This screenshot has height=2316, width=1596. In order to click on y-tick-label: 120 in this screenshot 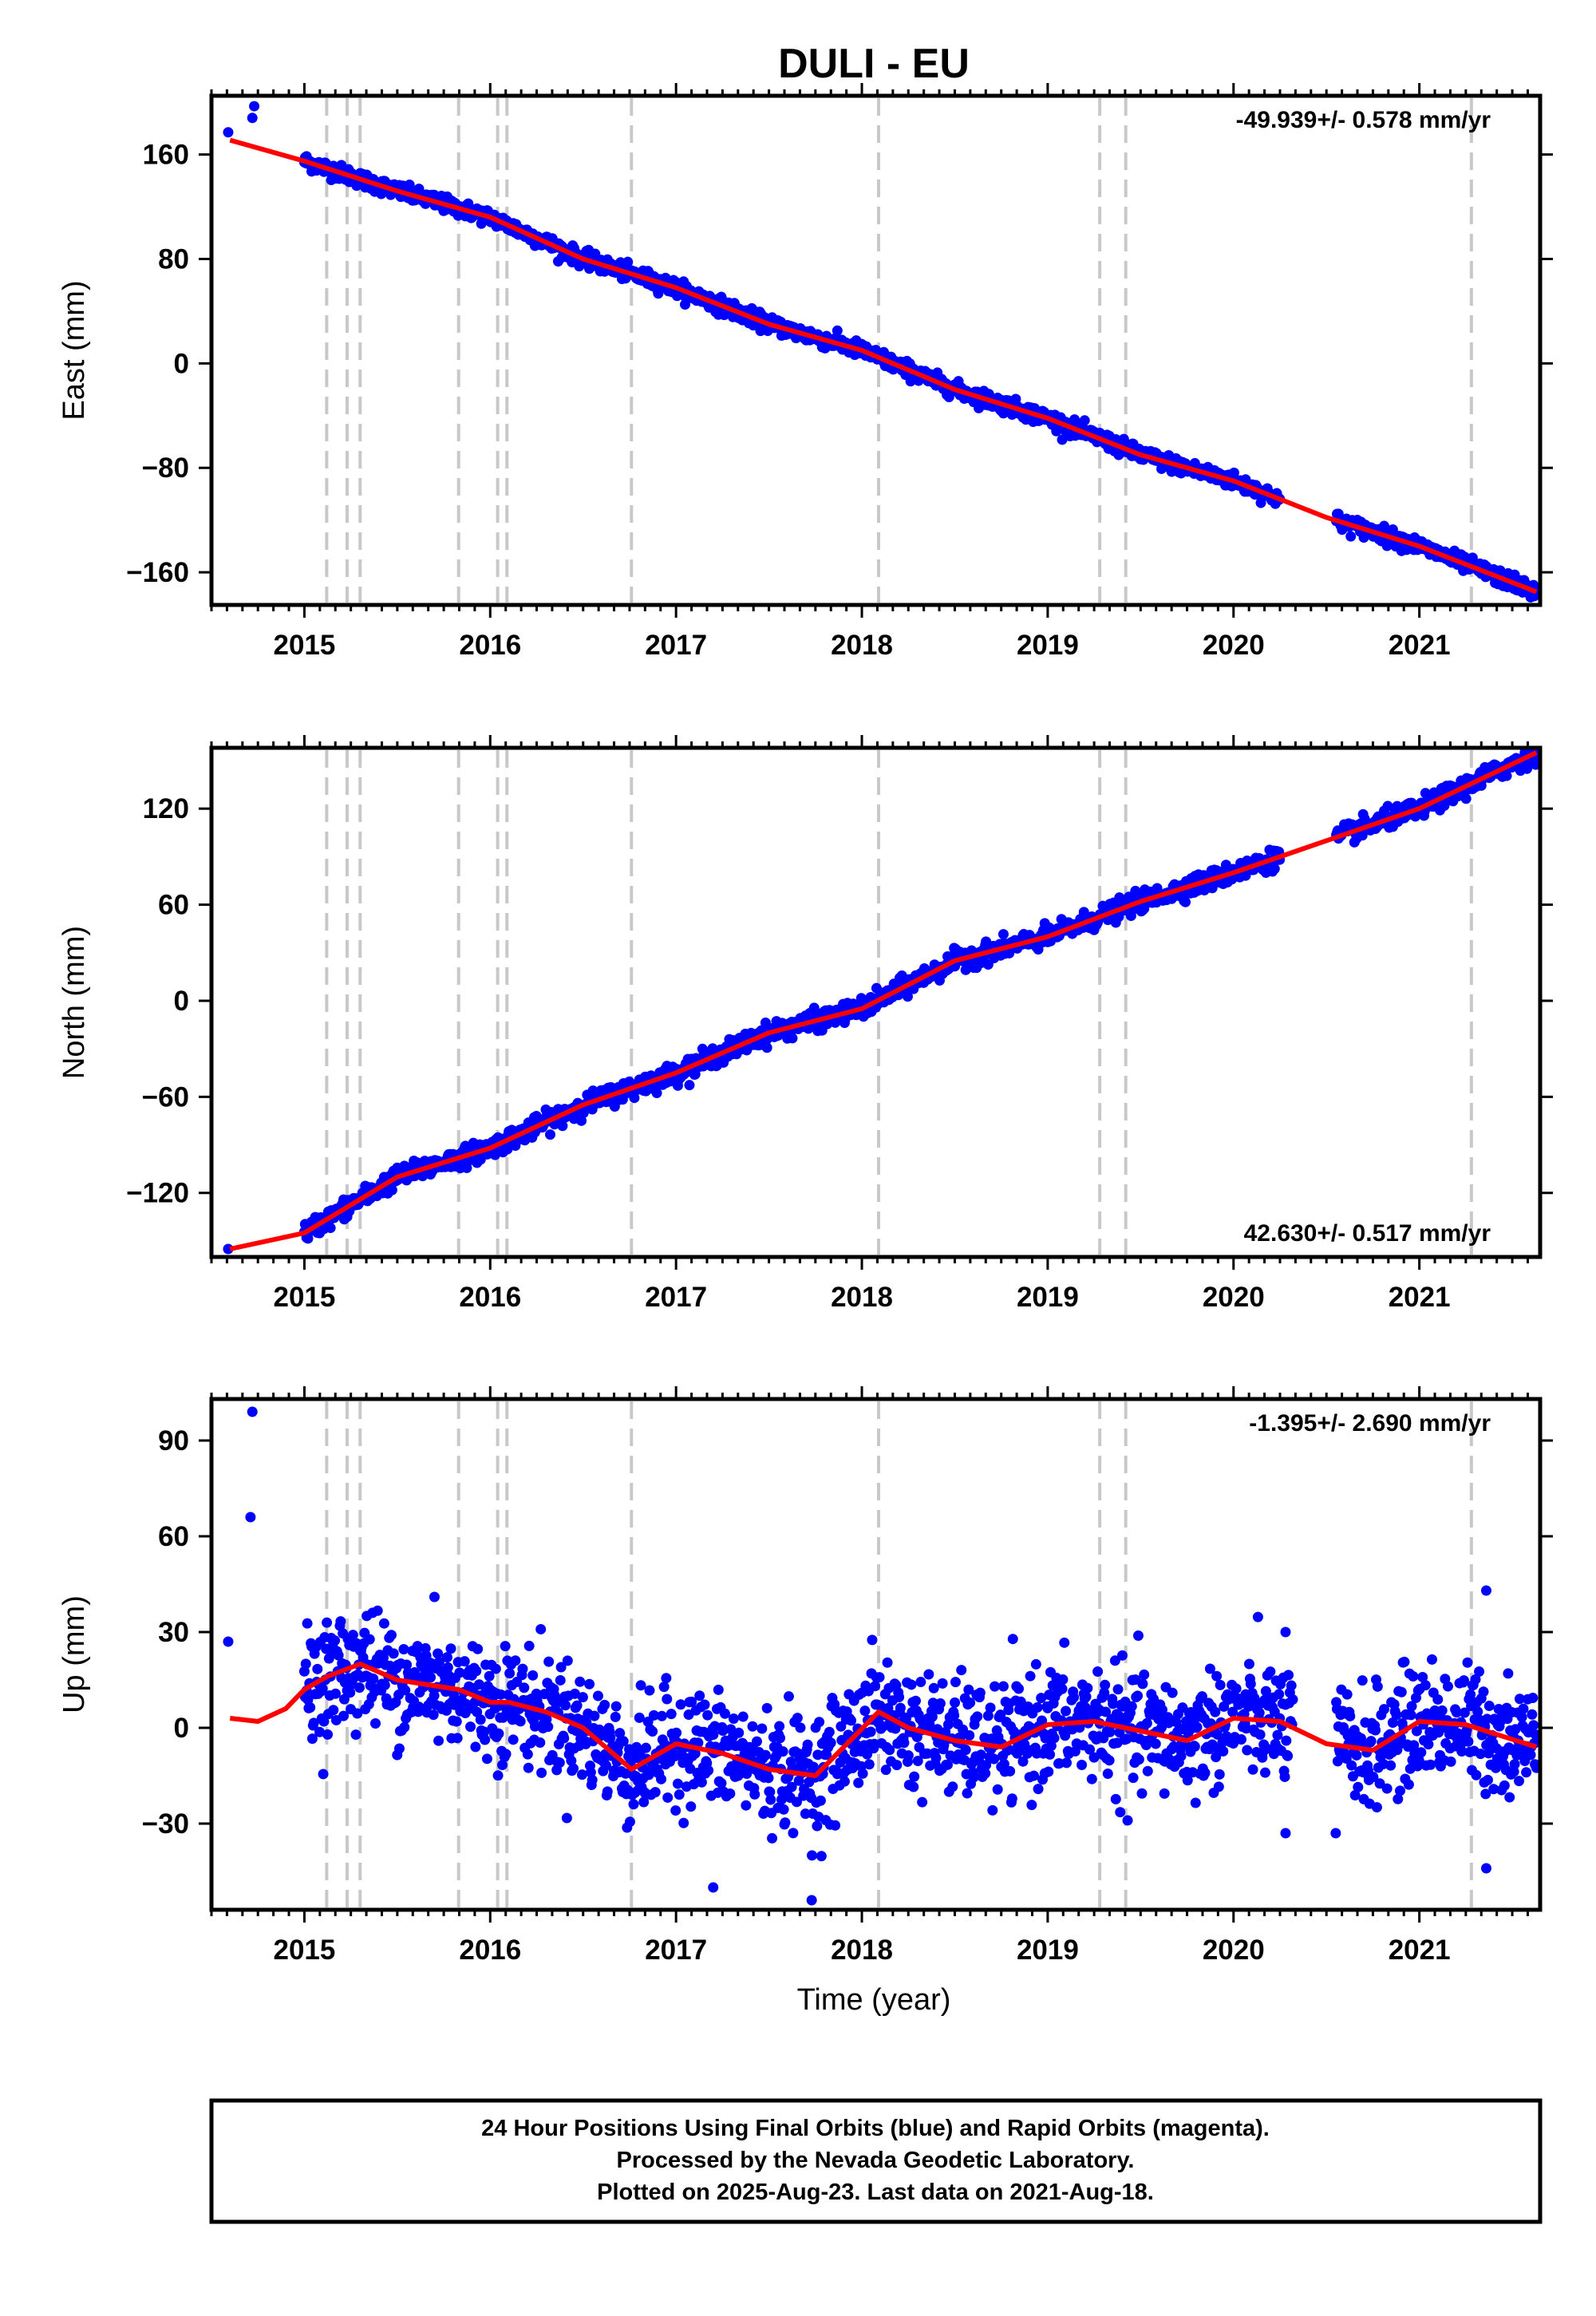, I will do `click(166, 808)`.